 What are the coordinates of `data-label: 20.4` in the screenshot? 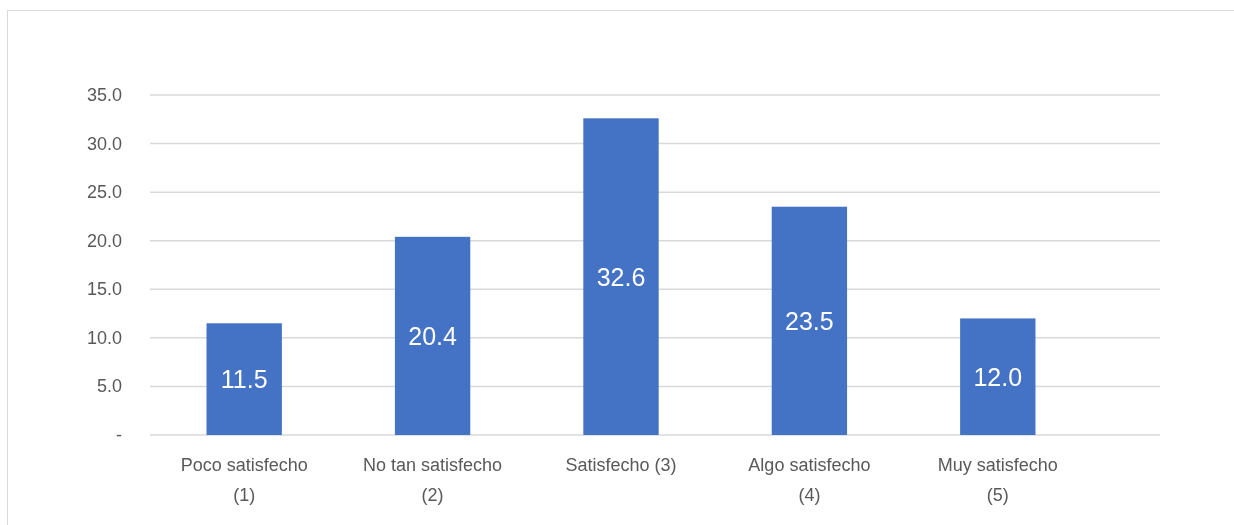 It's located at (433, 335).